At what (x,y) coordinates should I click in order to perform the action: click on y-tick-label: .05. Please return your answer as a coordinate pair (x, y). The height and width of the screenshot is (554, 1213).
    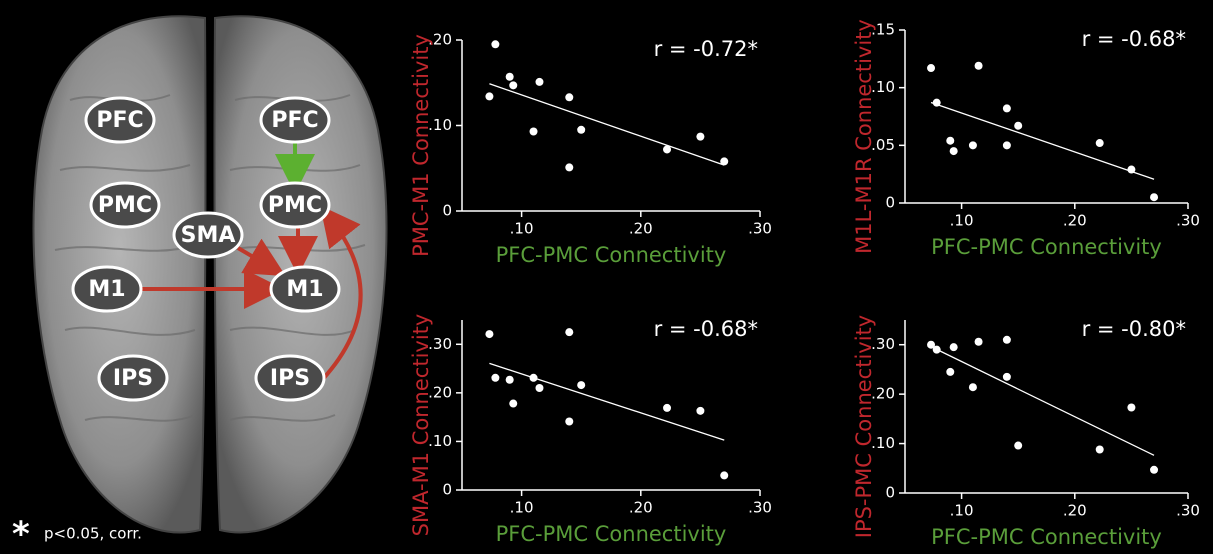
    Looking at the image, I should click on (883, 145).